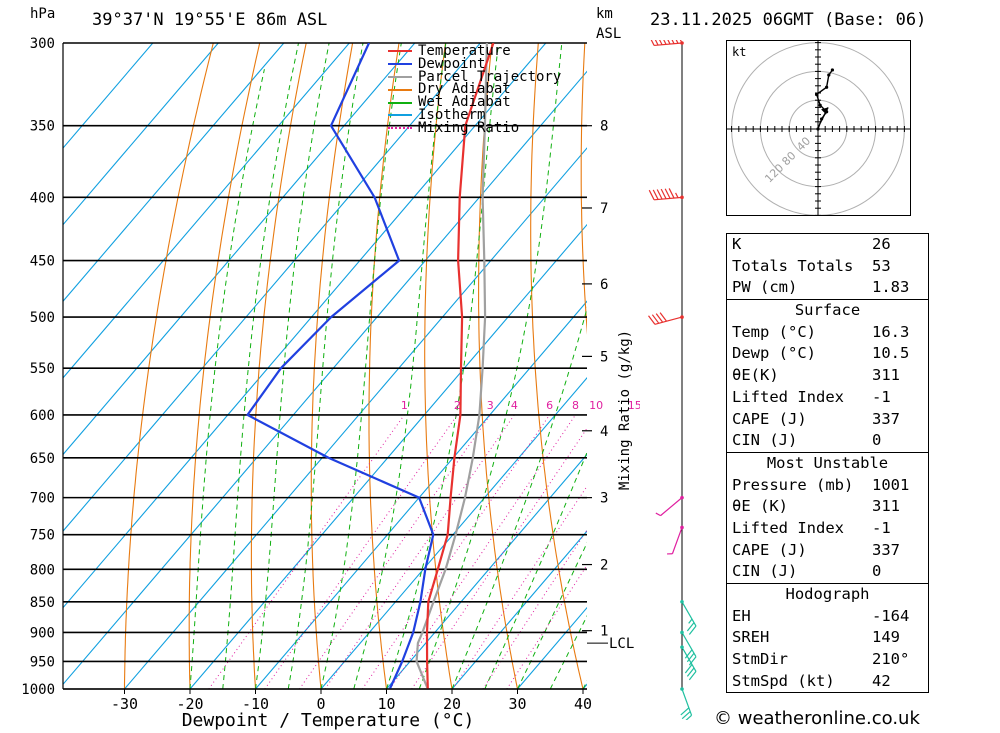 The width and height of the screenshot is (1000, 733). What do you see at coordinates (604, 357) in the screenshot?
I see `height-tick-label: 5` at bounding box center [604, 357].